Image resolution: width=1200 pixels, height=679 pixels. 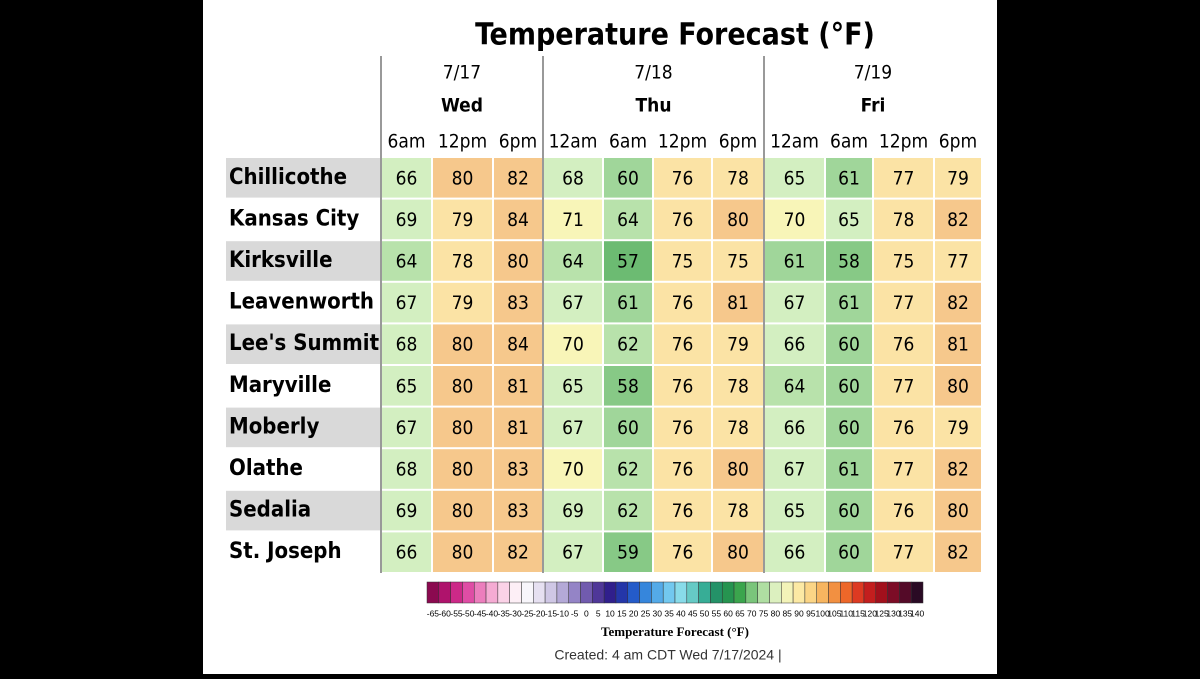 I want to click on hour: 6pm, so click(x=738, y=142).